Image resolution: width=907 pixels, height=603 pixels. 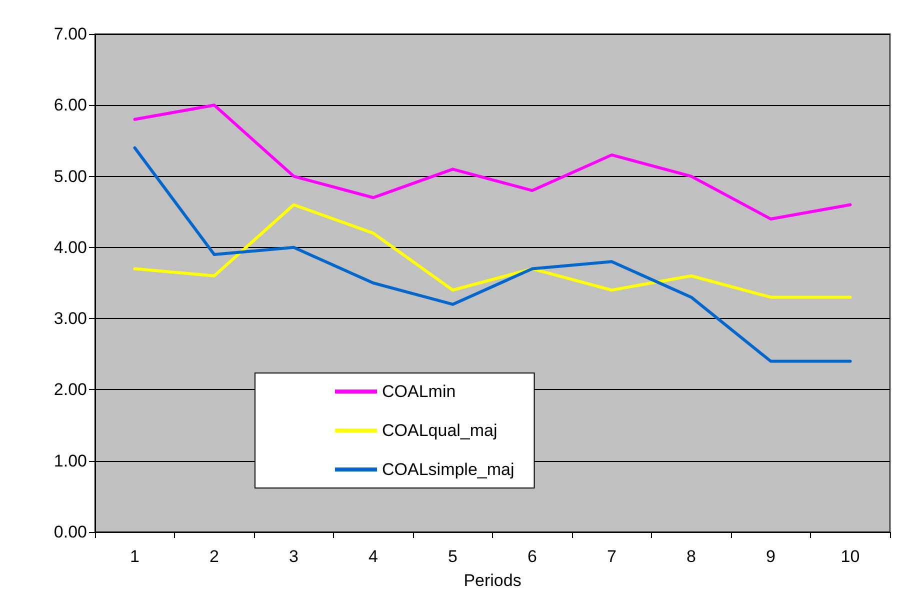 I want to click on x-tick-label: 4, so click(x=373, y=556).